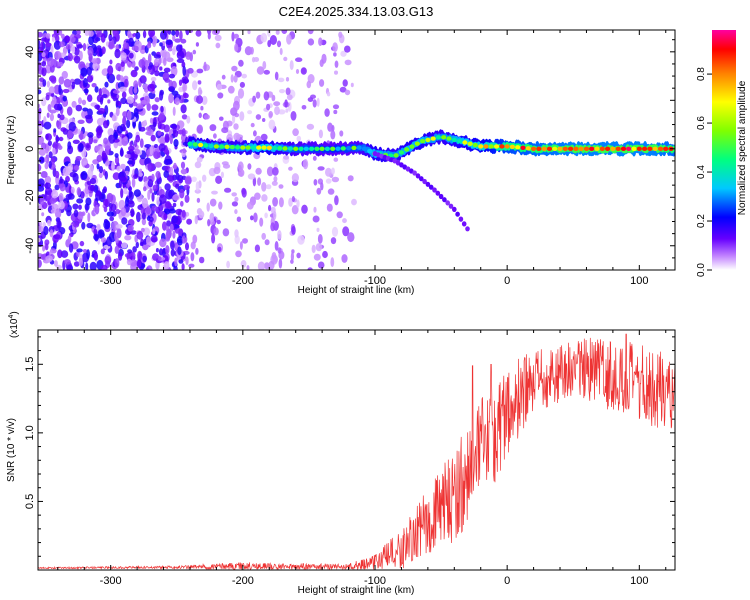  Describe the element at coordinates (30, 197) in the screenshot. I see `y-tick-label: -20` at that location.